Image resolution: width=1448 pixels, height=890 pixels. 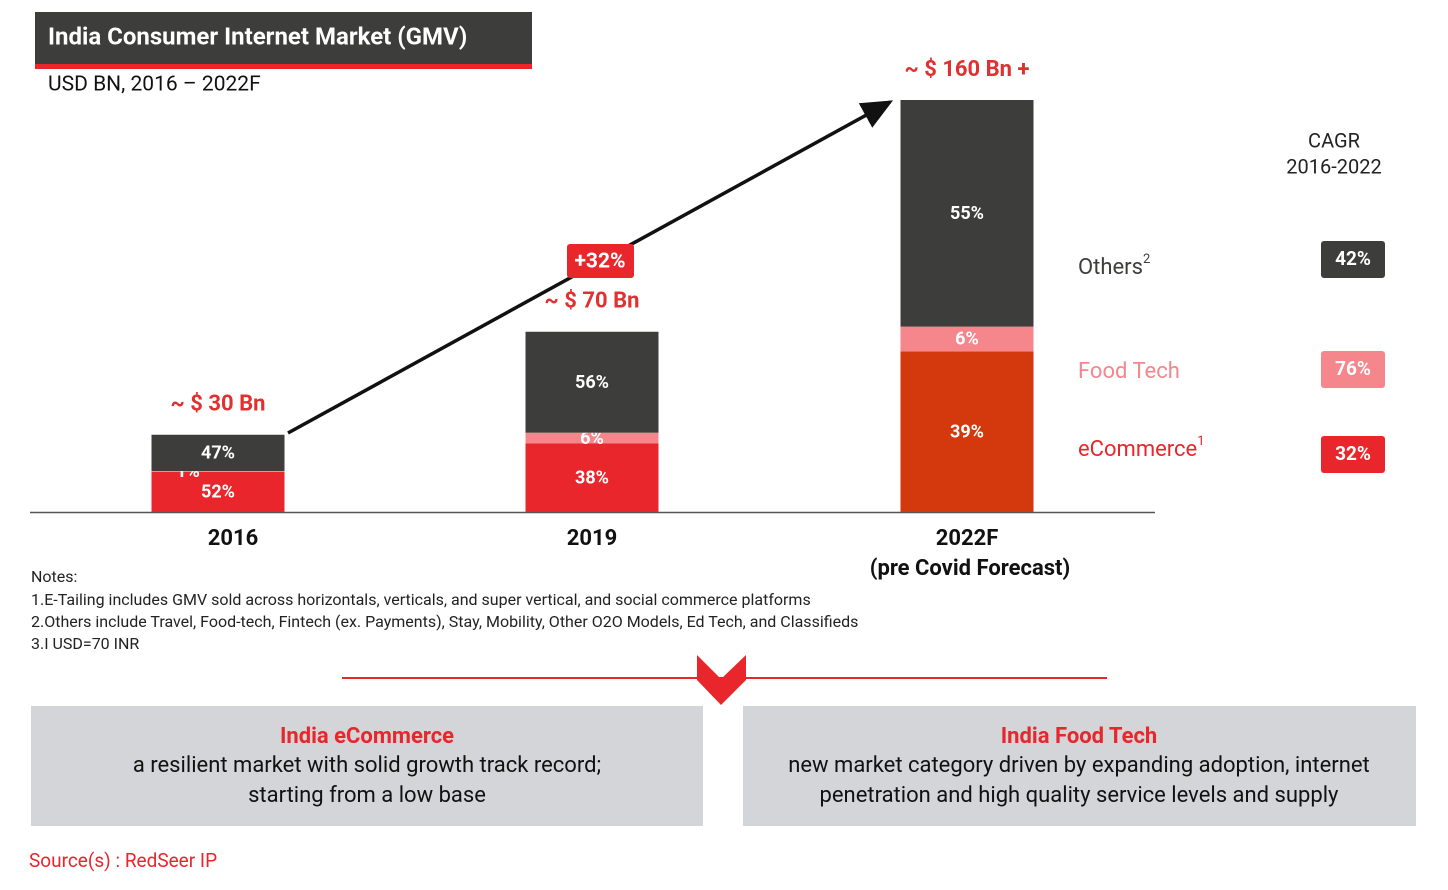 What do you see at coordinates (967, 538) in the screenshot?
I see `x-tick-label: 2022F` at bounding box center [967, 538].